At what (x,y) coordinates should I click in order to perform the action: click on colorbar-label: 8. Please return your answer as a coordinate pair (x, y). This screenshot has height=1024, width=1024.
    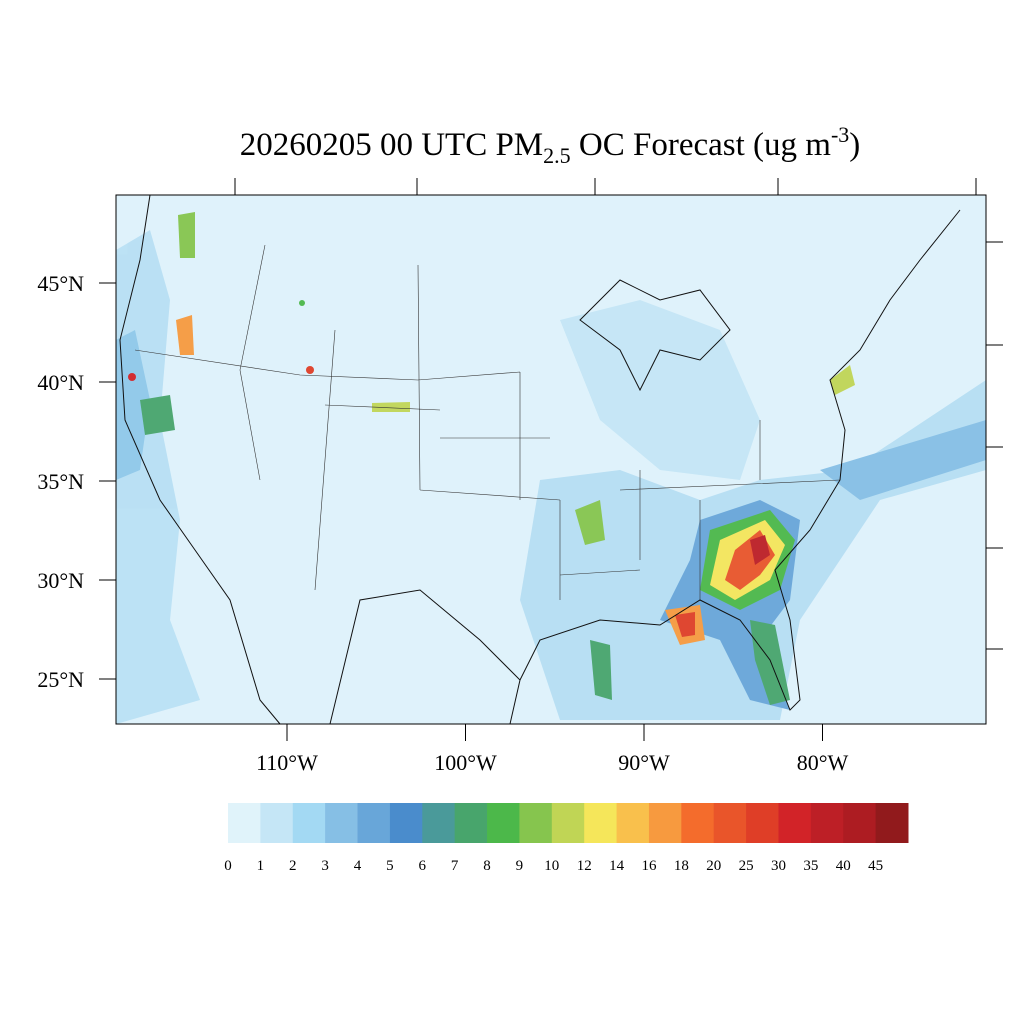
    Looking at the image, I should click on (487, 866).